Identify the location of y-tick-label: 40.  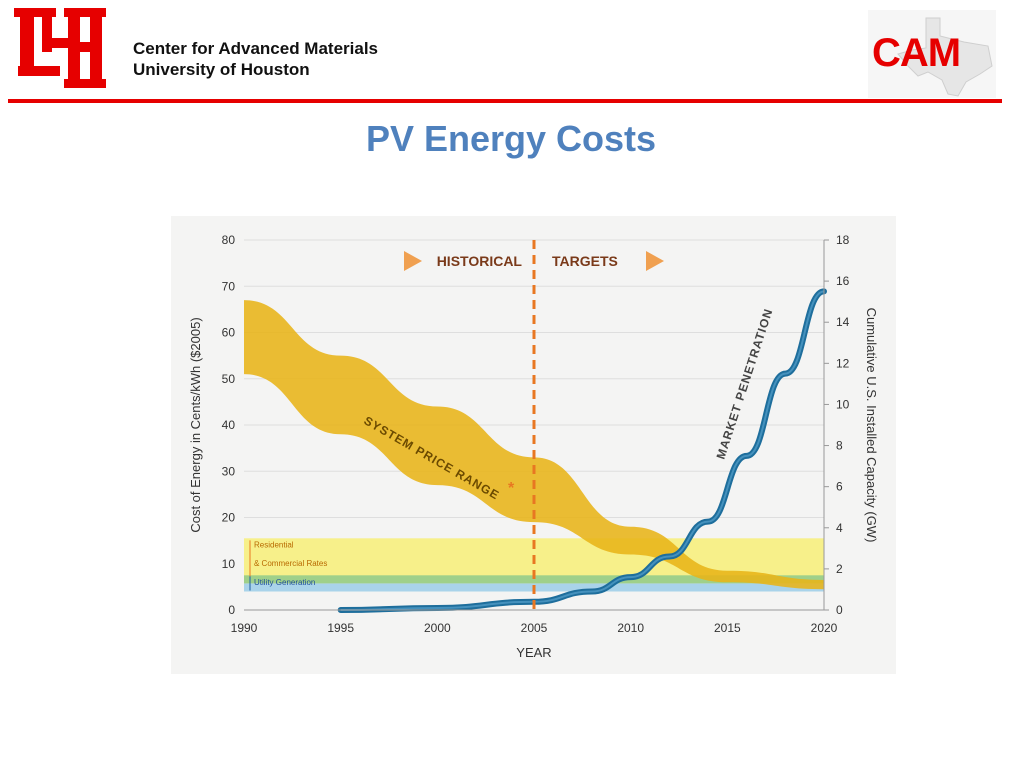
(229, 425).